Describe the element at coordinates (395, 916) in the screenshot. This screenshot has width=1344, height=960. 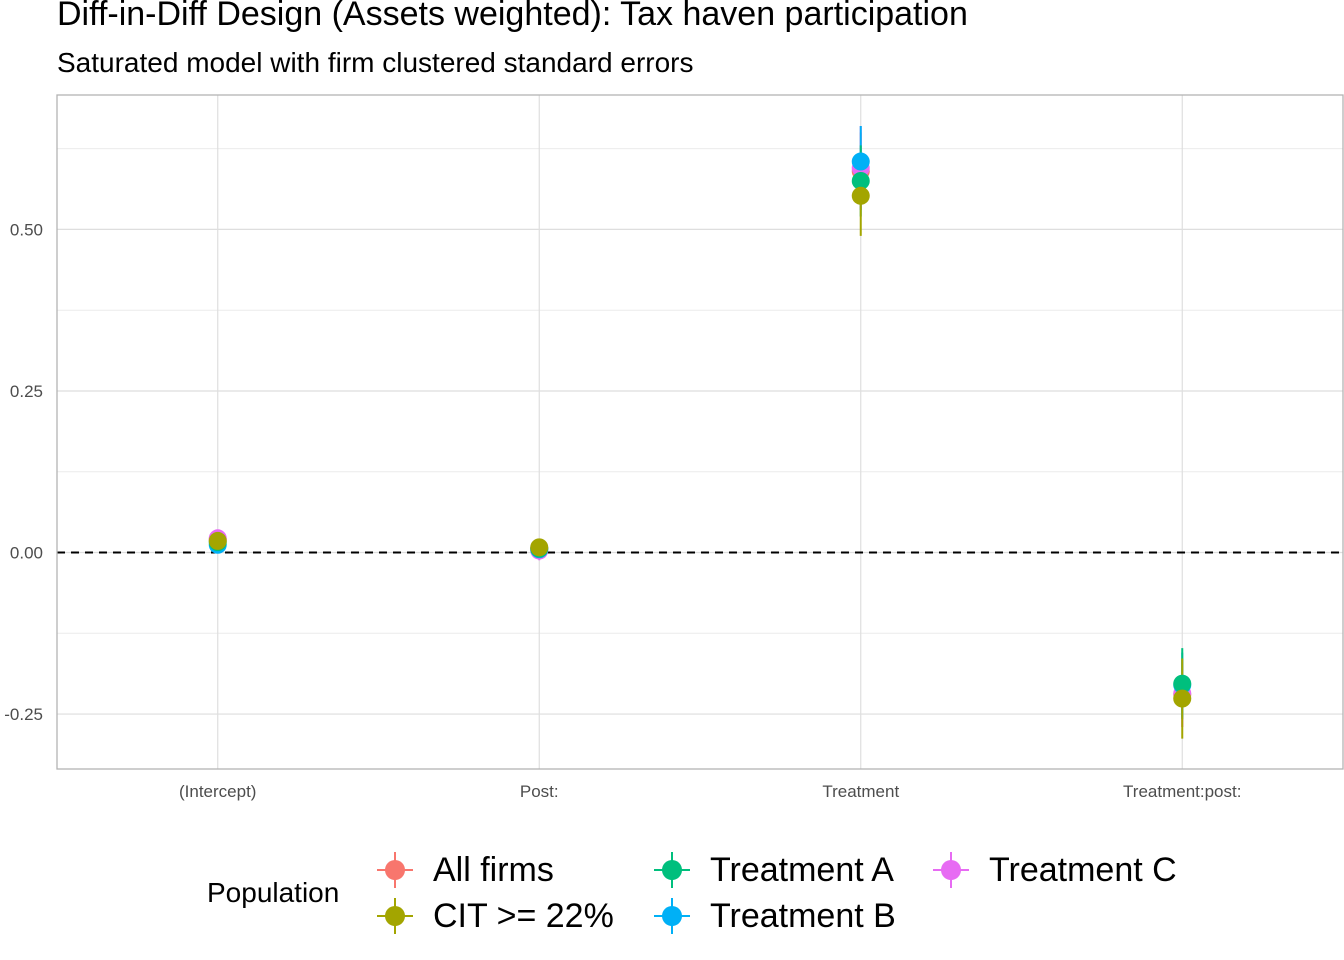
I see `legend-key-cit` at that location.